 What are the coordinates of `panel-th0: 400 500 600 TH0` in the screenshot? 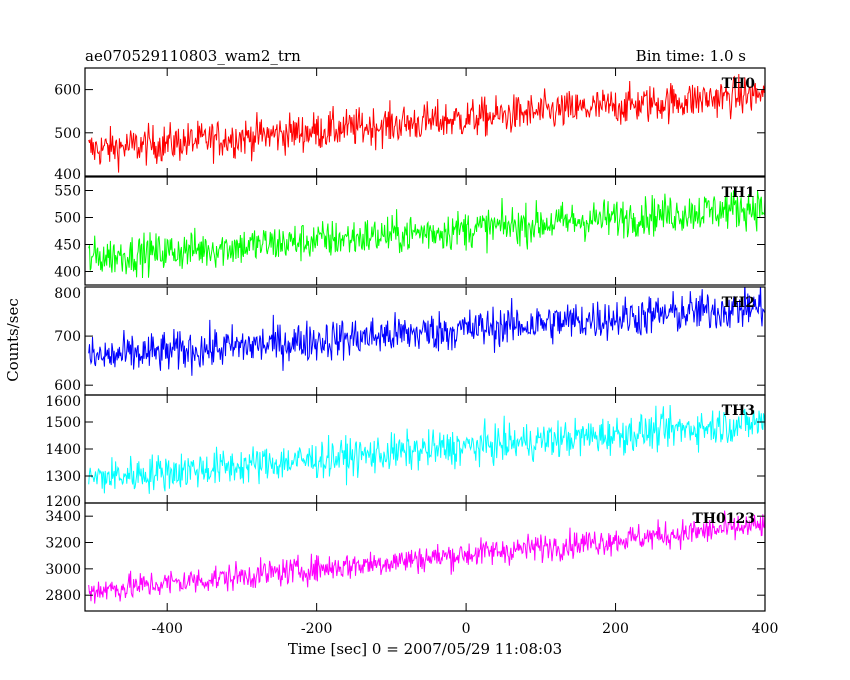 It's located at (410, 125).